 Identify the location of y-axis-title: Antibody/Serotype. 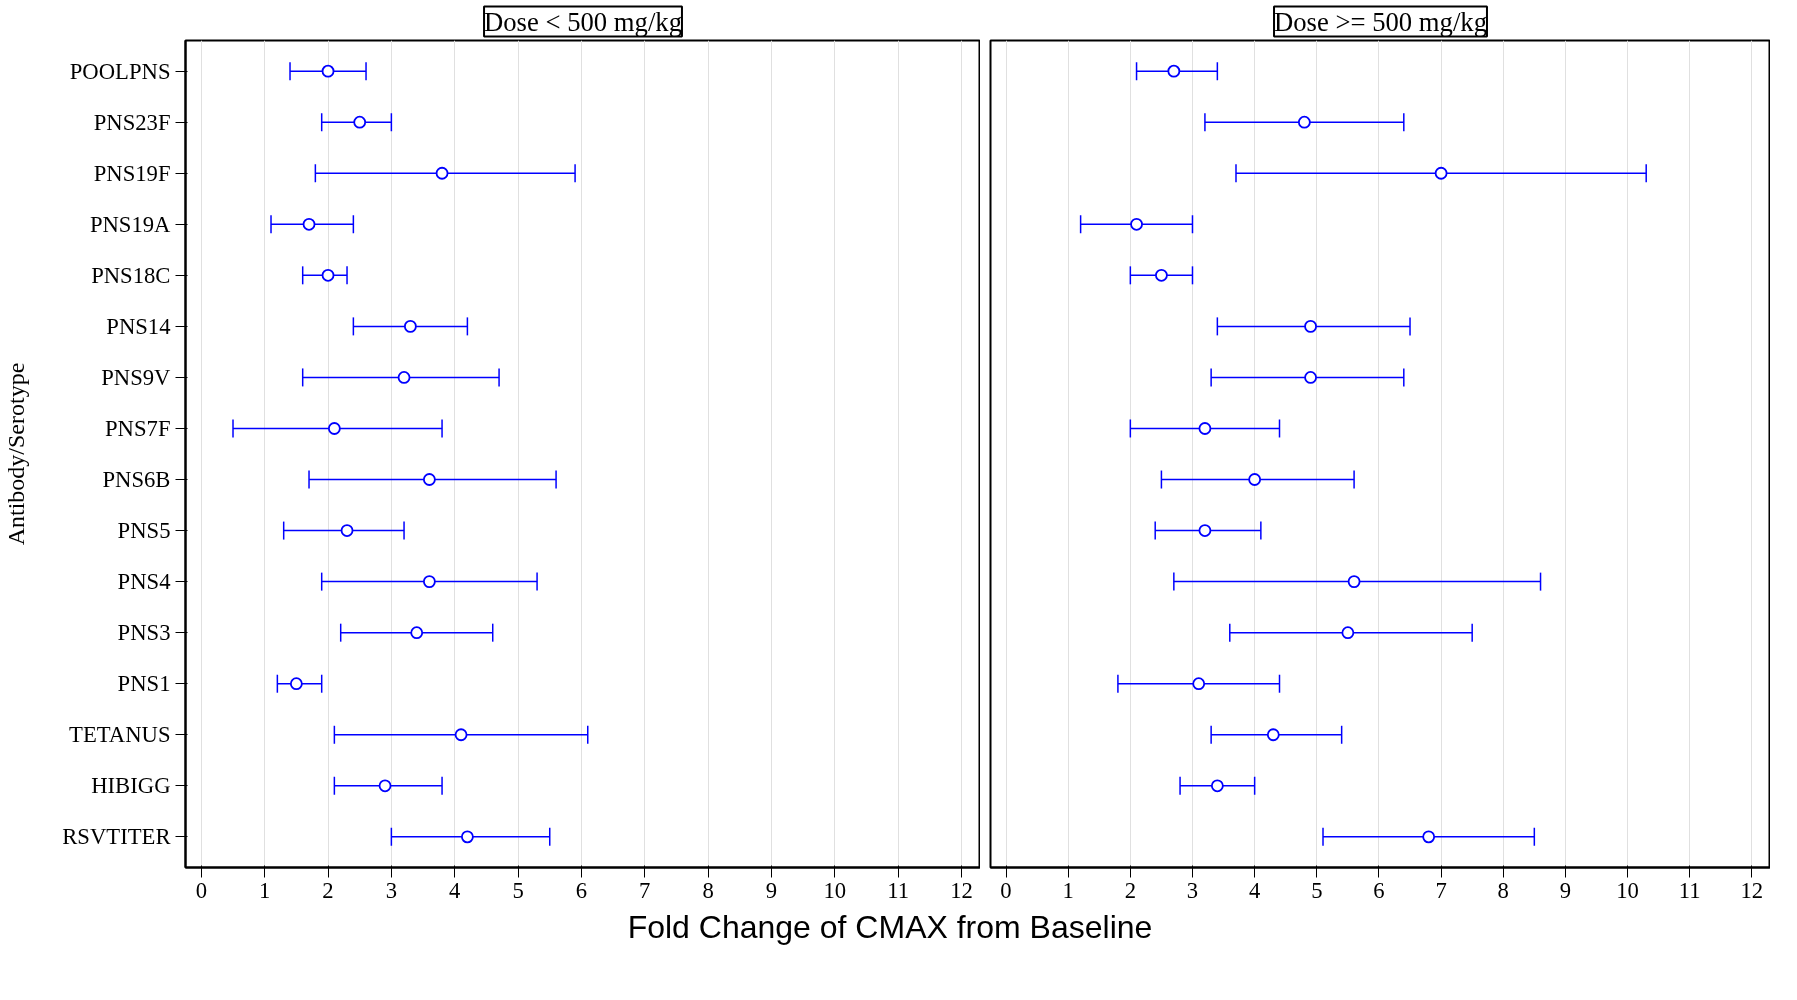
(16, 454).